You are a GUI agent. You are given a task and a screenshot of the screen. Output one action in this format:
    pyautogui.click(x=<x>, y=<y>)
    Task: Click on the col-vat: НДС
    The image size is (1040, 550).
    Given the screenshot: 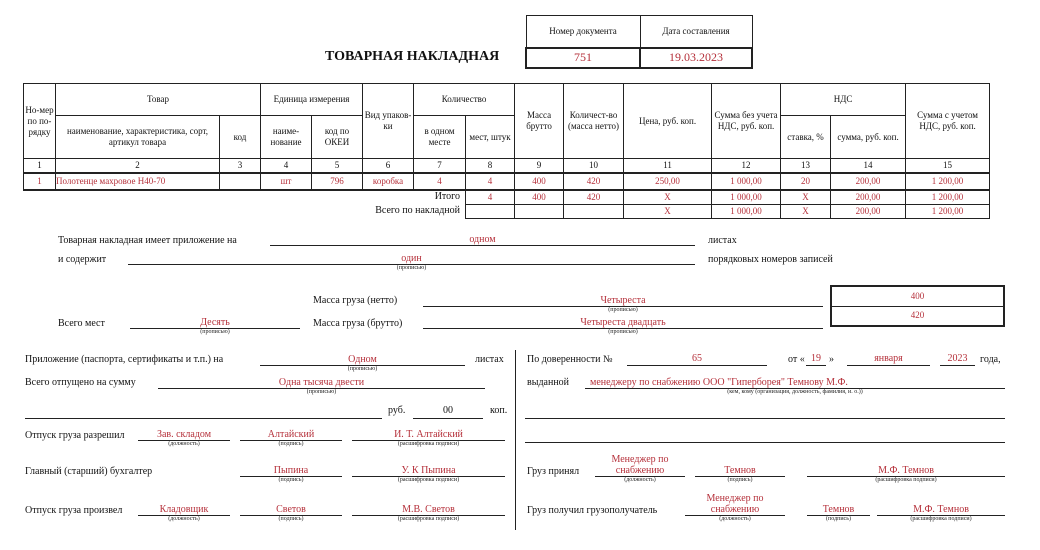 What is the action you would take?
    pyautogui.click(x=843, y=99)
    